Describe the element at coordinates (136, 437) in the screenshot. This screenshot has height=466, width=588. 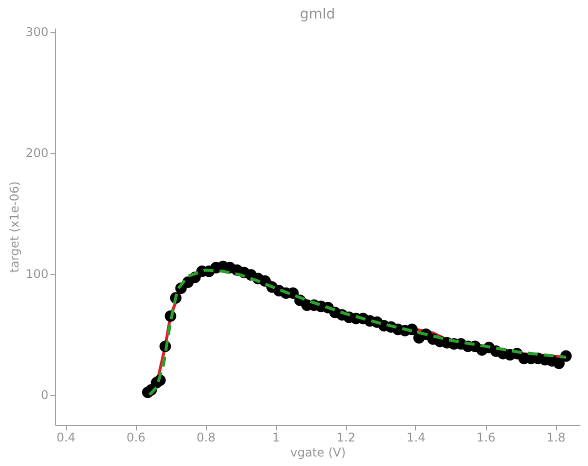
I see `x-tick-label: 0.6` at that location.